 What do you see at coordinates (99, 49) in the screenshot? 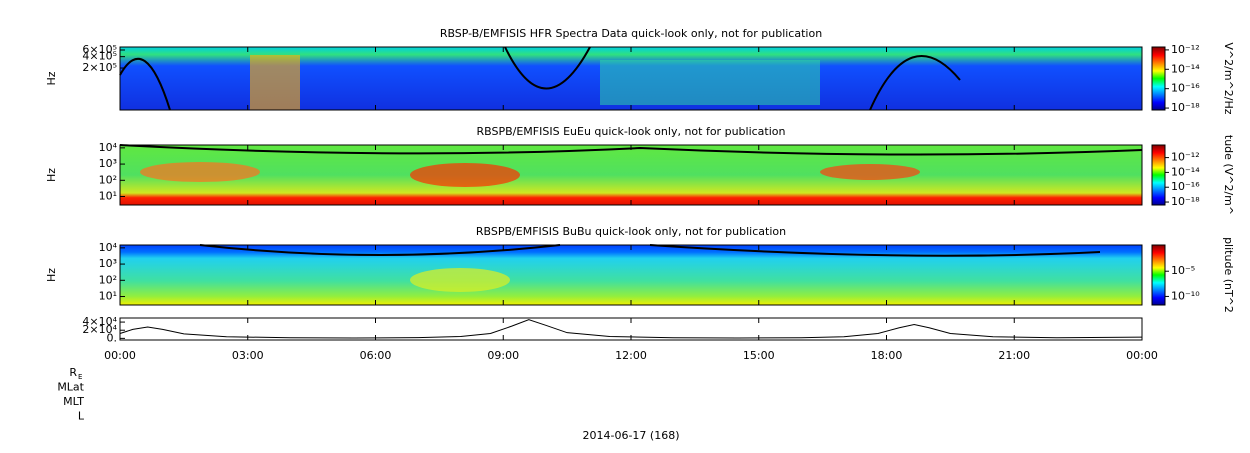
I see `y-tick-label: 6×10⁵` at bounding box center [99, 49].